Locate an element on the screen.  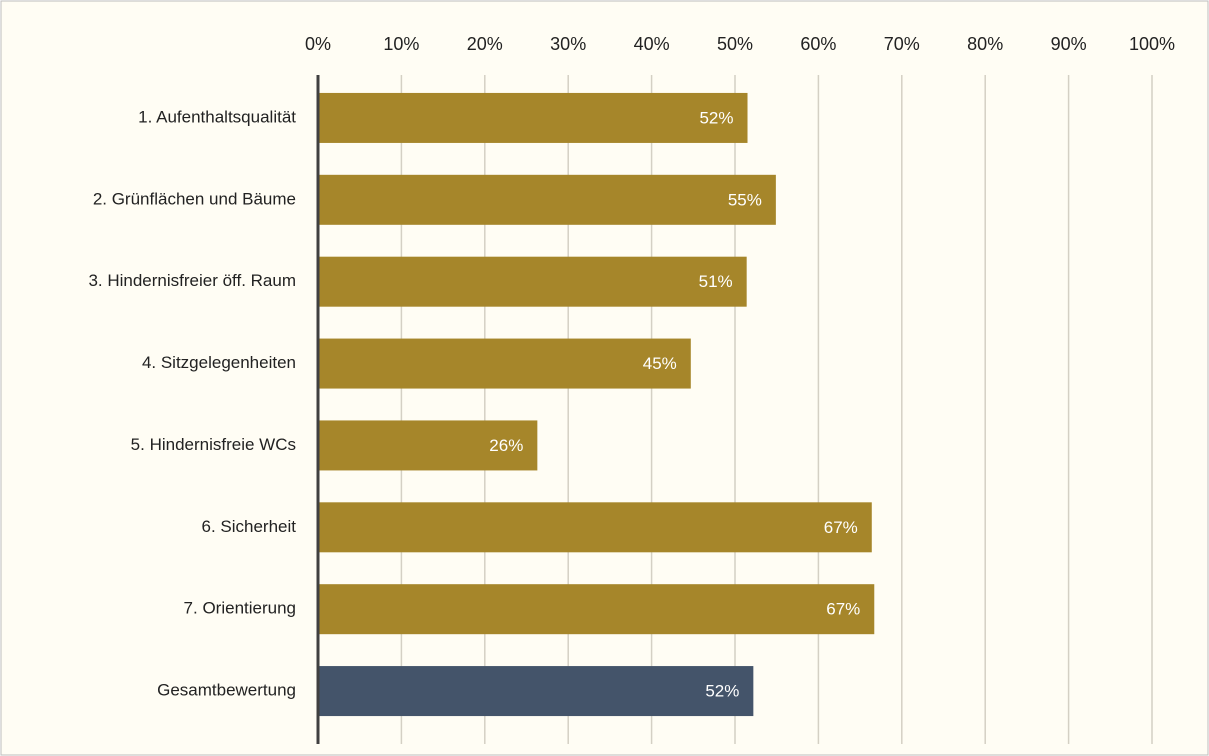
y-tick-label: 4. Sitzgelegenheiten is located at coordinates (219, 362).